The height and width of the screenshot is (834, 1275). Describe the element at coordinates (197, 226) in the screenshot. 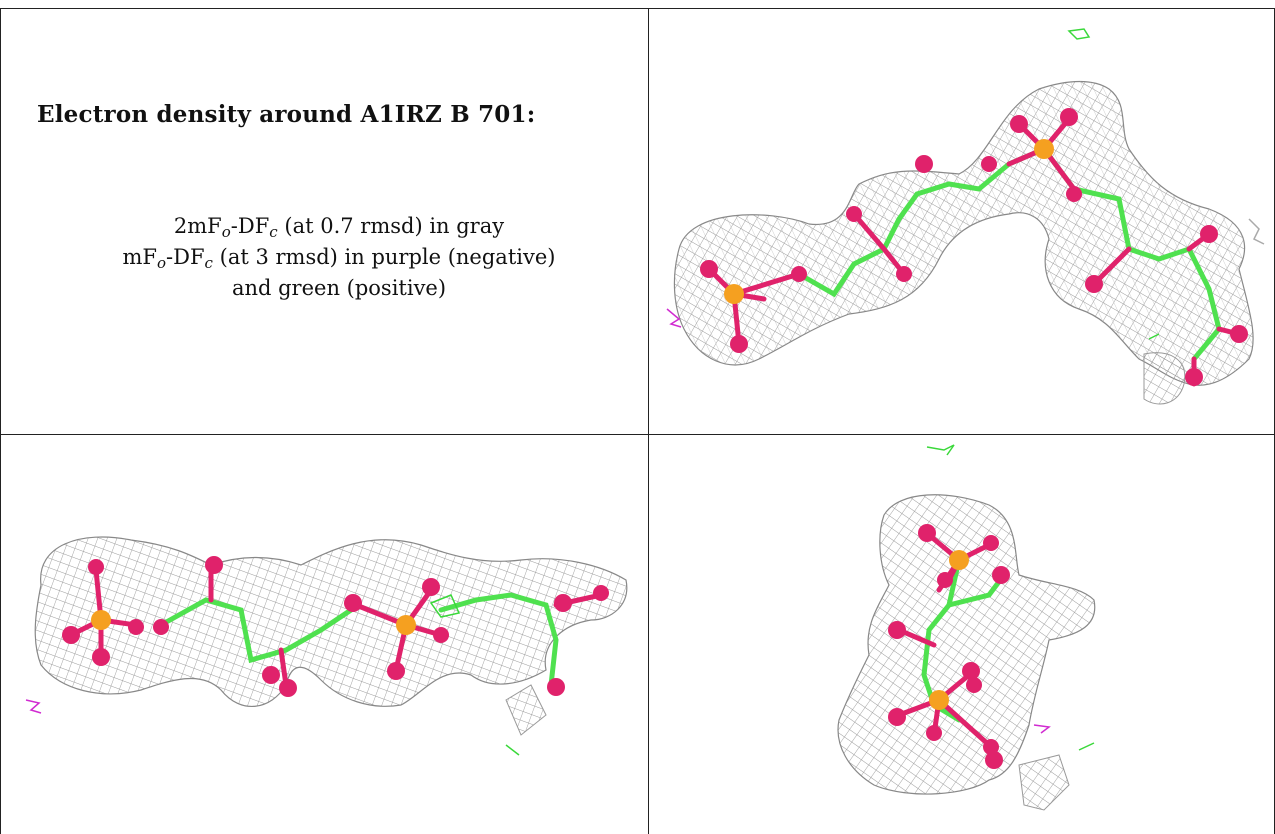

I see `legend-text: 2mF` at that location.